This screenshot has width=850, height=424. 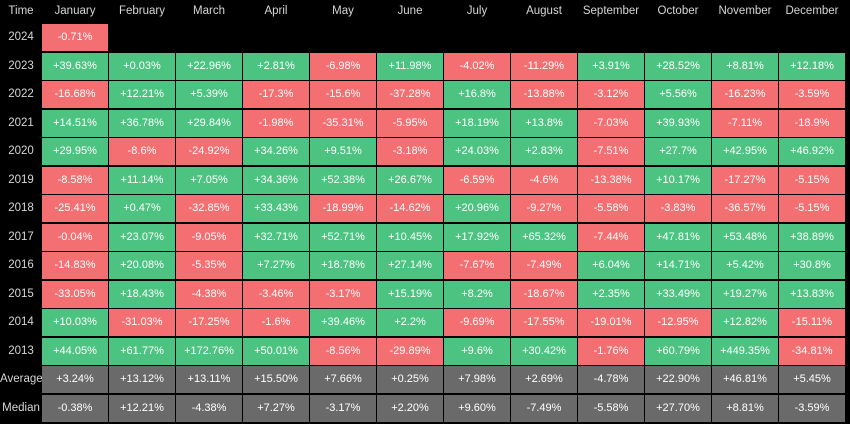 What do you see at coordinates (75, 37) in the screenshot?
I see `heatmap-cell: -0.71%` at bounding box center [75, 37].